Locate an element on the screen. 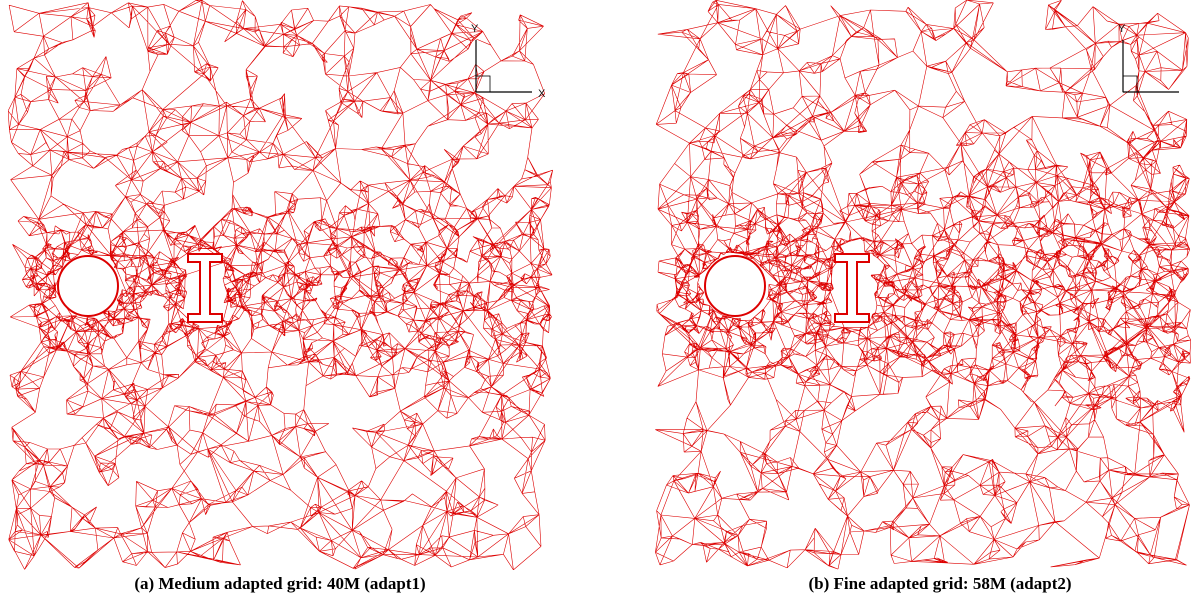  triad-x-label-a: X is located at coordinates (542, 94).